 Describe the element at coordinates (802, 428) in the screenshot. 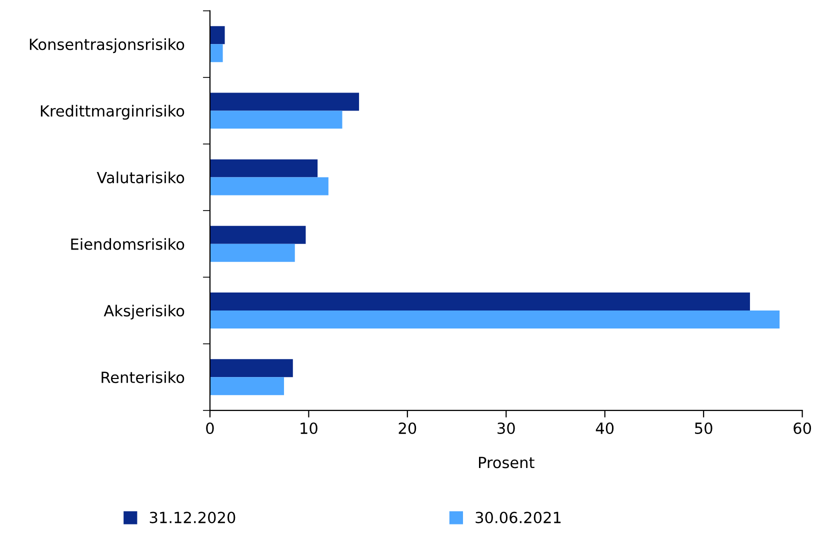

I see `x-tick-label: 60` at that location.